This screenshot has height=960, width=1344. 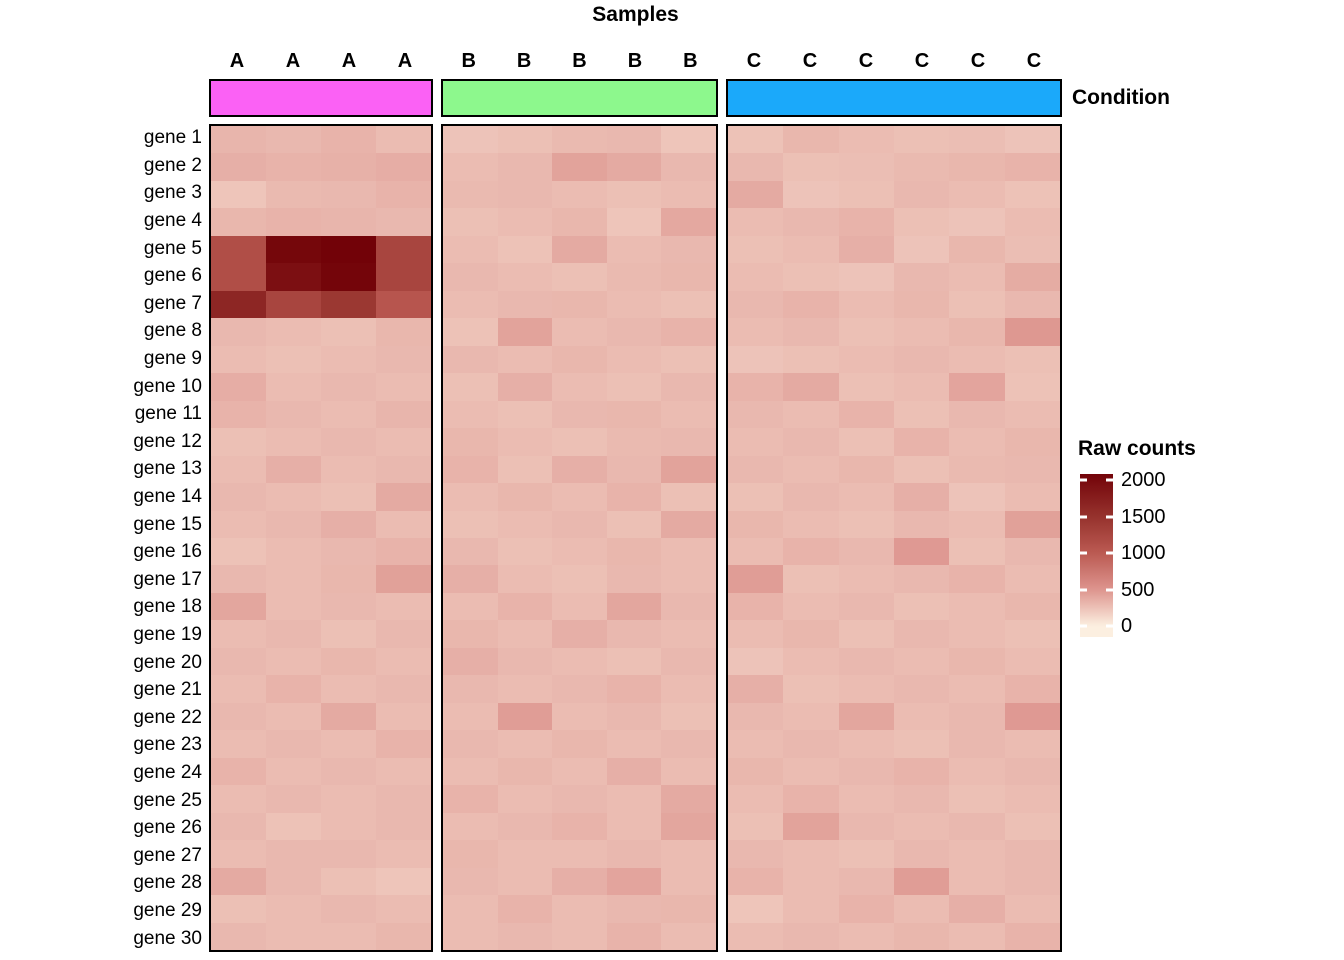 What do you see at coordinates (1143, 479) in the screenshot?
I see `legend-tick-label: 2000` at bounding box center [1143, 479].